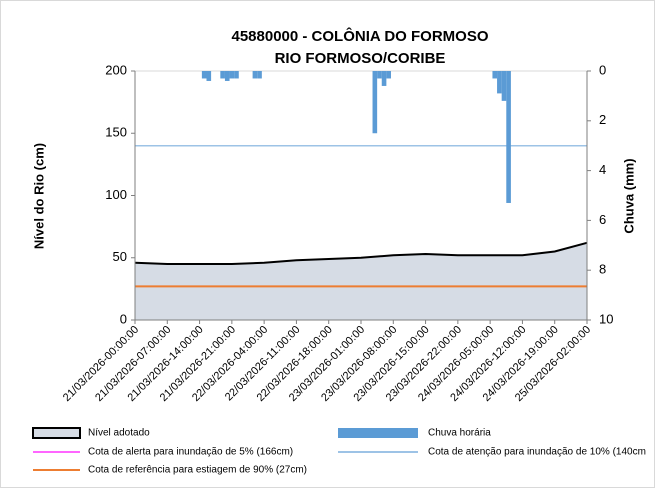  What do you see at coordinates (602, 119) in the screenshot?
I see `y2-tick-label: 2` at bounding box center [602, 119].